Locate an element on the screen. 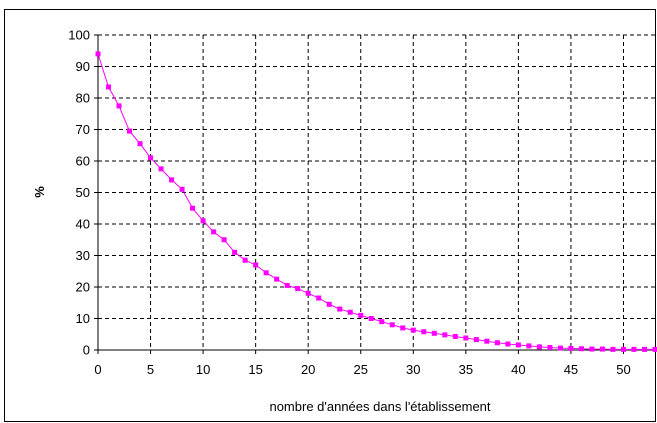 The width and height of the screenshot is (657, 423). y-tick-label-50: 50 is located at coordinates (83, 192).